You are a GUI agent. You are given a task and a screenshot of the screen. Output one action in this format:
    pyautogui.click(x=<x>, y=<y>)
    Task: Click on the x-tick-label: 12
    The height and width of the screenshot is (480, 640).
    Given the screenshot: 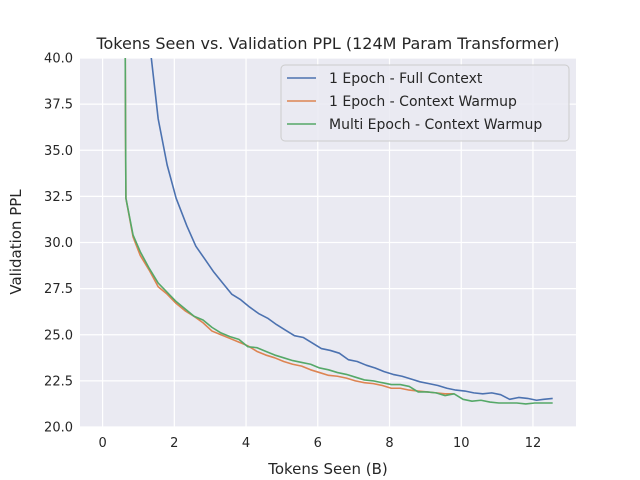 What is the action you would take?
    pyautogui.click(x=533, y=443)
    